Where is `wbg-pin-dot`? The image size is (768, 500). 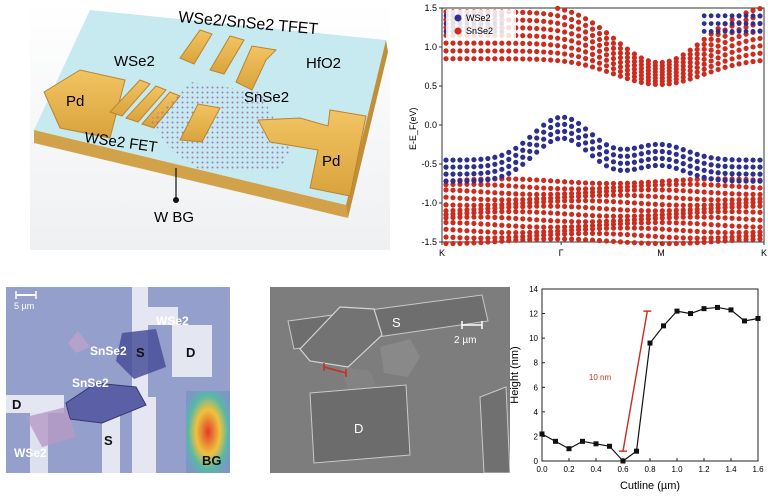 wbg-pin-dot is located at coordinates (176, 200).